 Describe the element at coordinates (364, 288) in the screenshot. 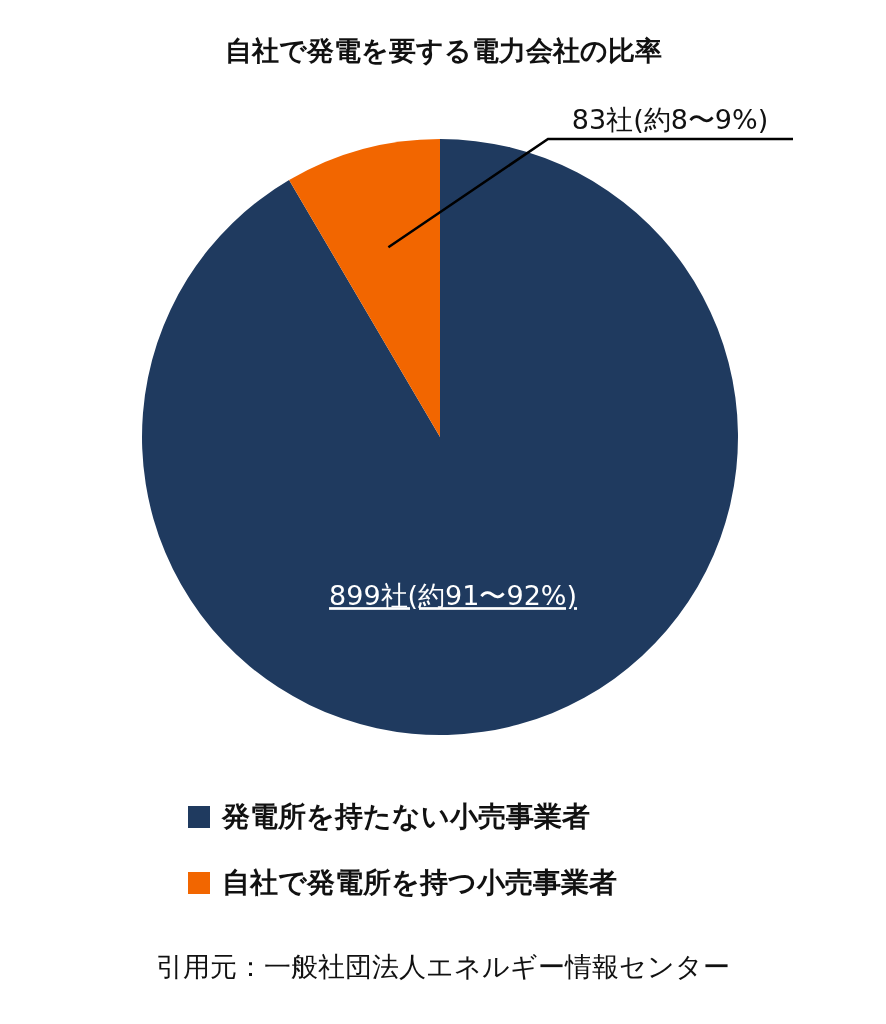

I see `pie-slice` at that location.